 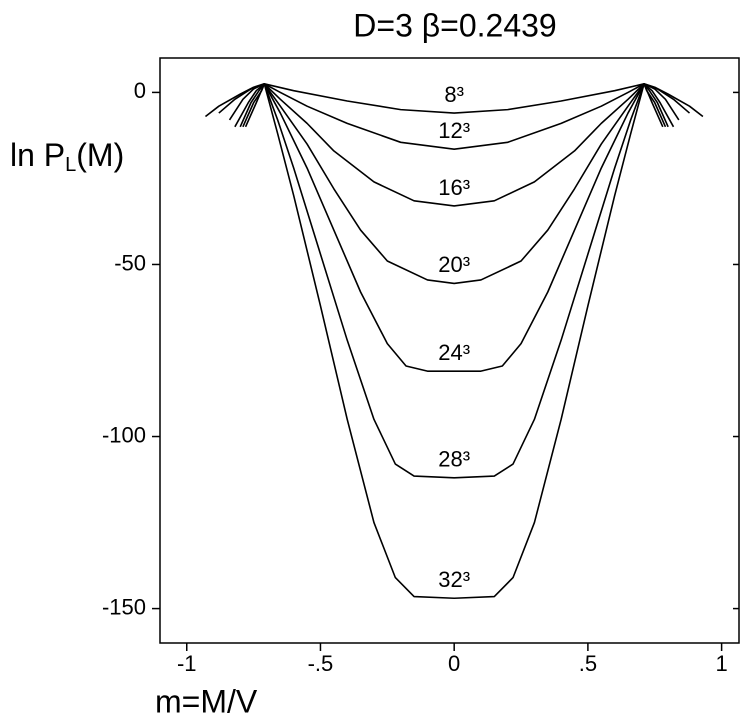 I want to click on series-label: 20³, so click(x=454, y=264).